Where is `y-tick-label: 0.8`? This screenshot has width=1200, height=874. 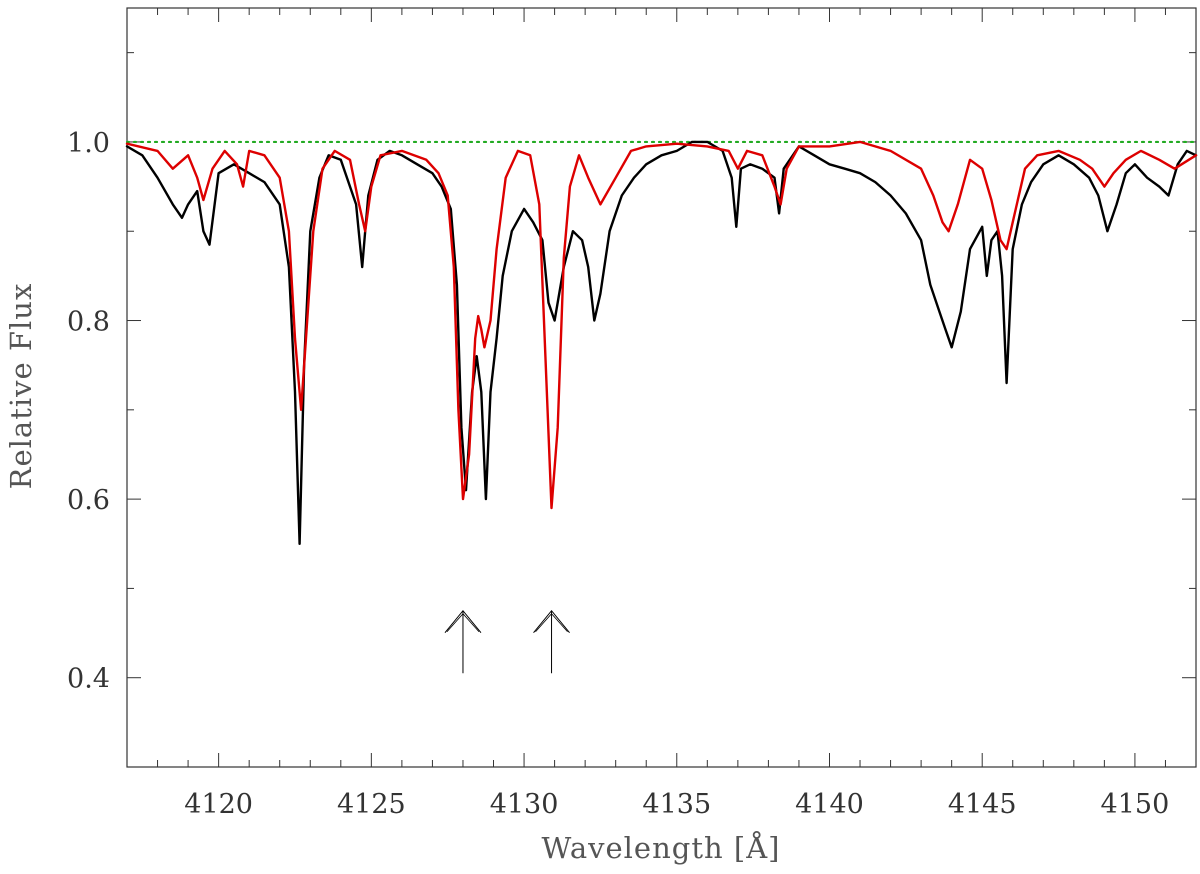
y-tick-label: 0.8 is located at coordinates (88, 322).